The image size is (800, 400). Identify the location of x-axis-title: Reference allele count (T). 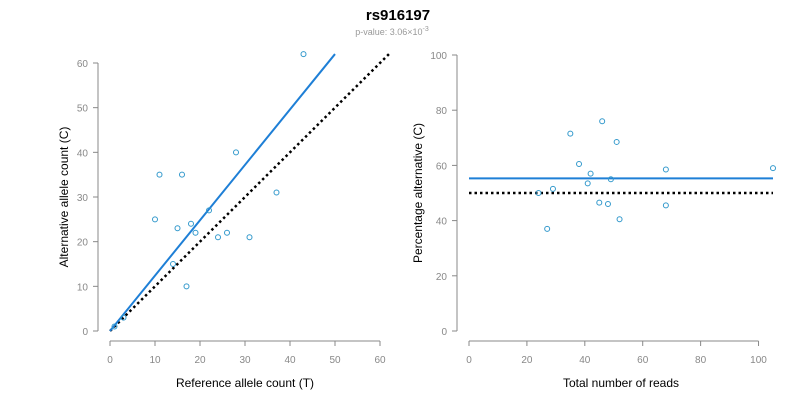
(245, 383).